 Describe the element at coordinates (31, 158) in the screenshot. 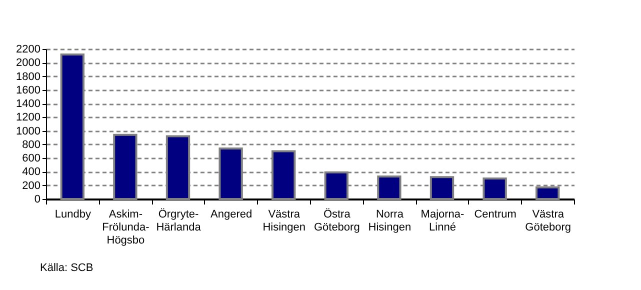

I see `y-tick-label: 600` at that location.